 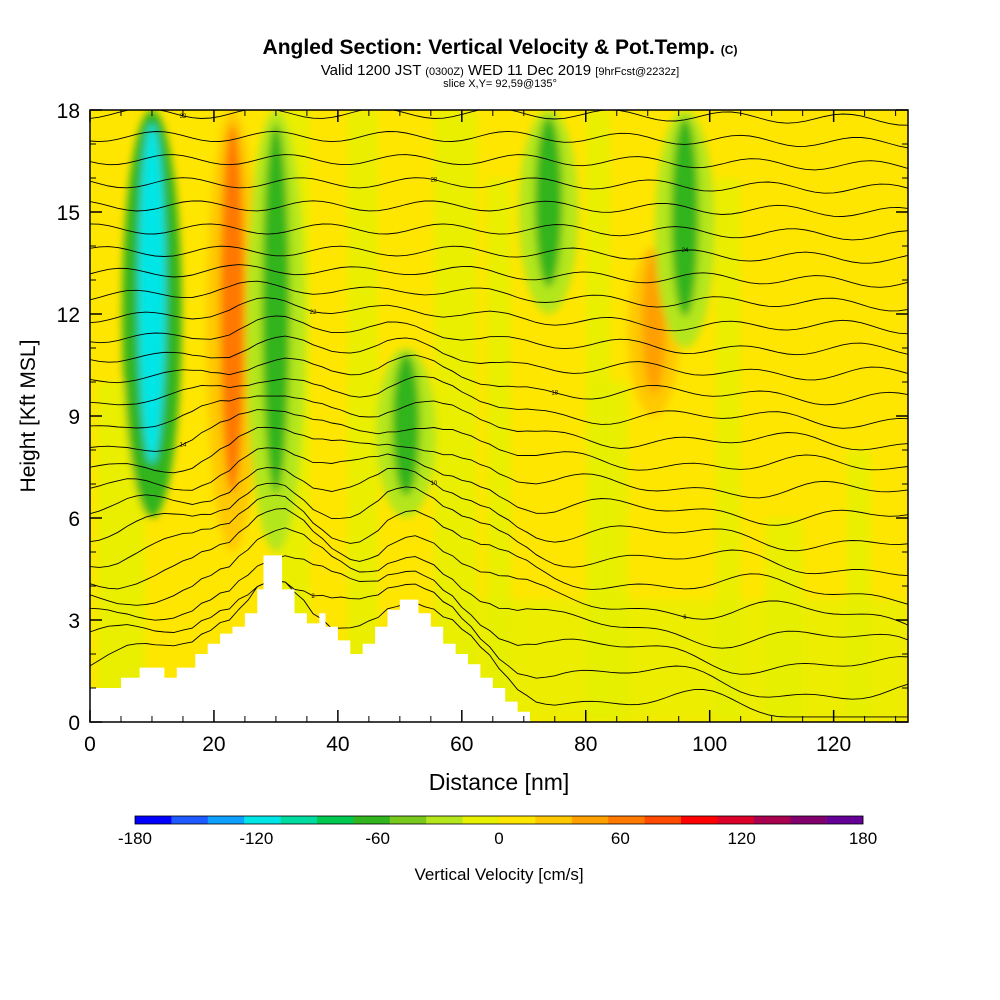 What do you see at coordinates (256, 838) in the screenshot?
I see `colorbar-tick-label: -120` at bounding box center [256, 838].